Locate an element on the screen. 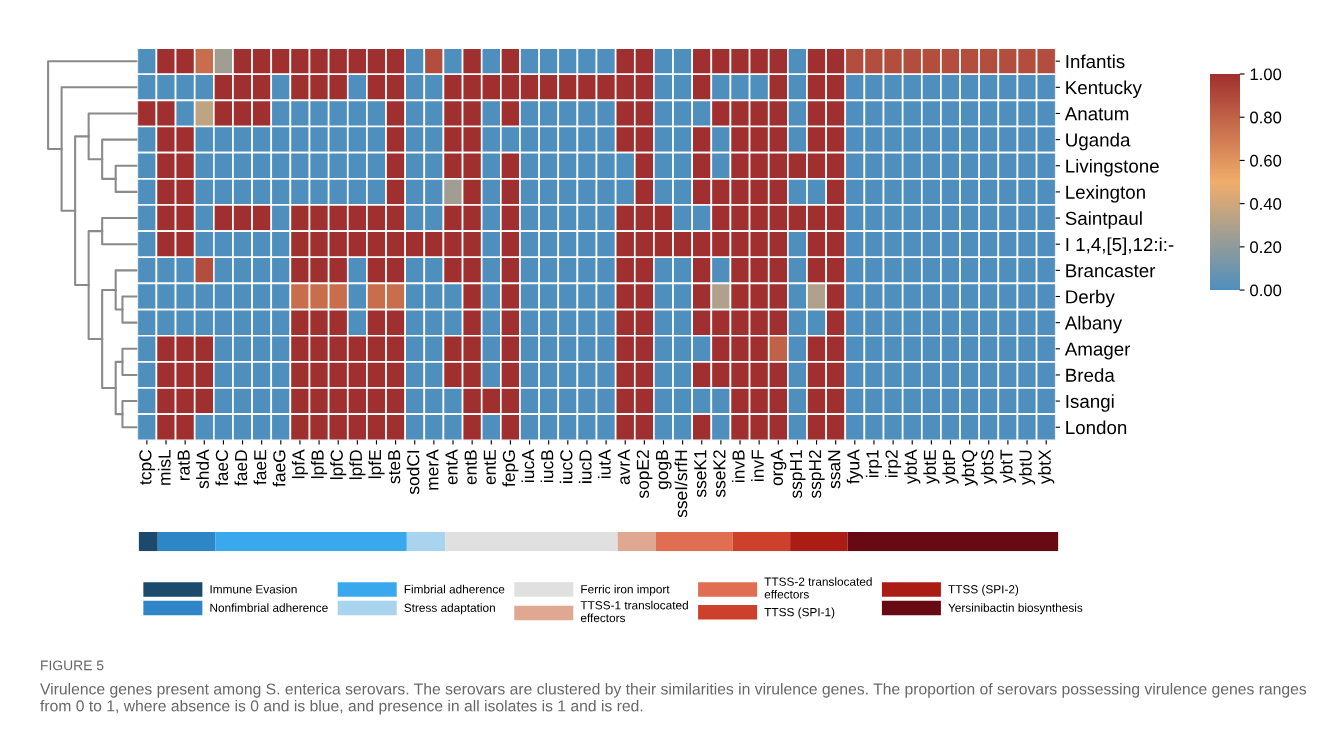 The width and height of the screenshot is (1333, 740). x-tick-label: ssaN is located at coordinates (834, 469).